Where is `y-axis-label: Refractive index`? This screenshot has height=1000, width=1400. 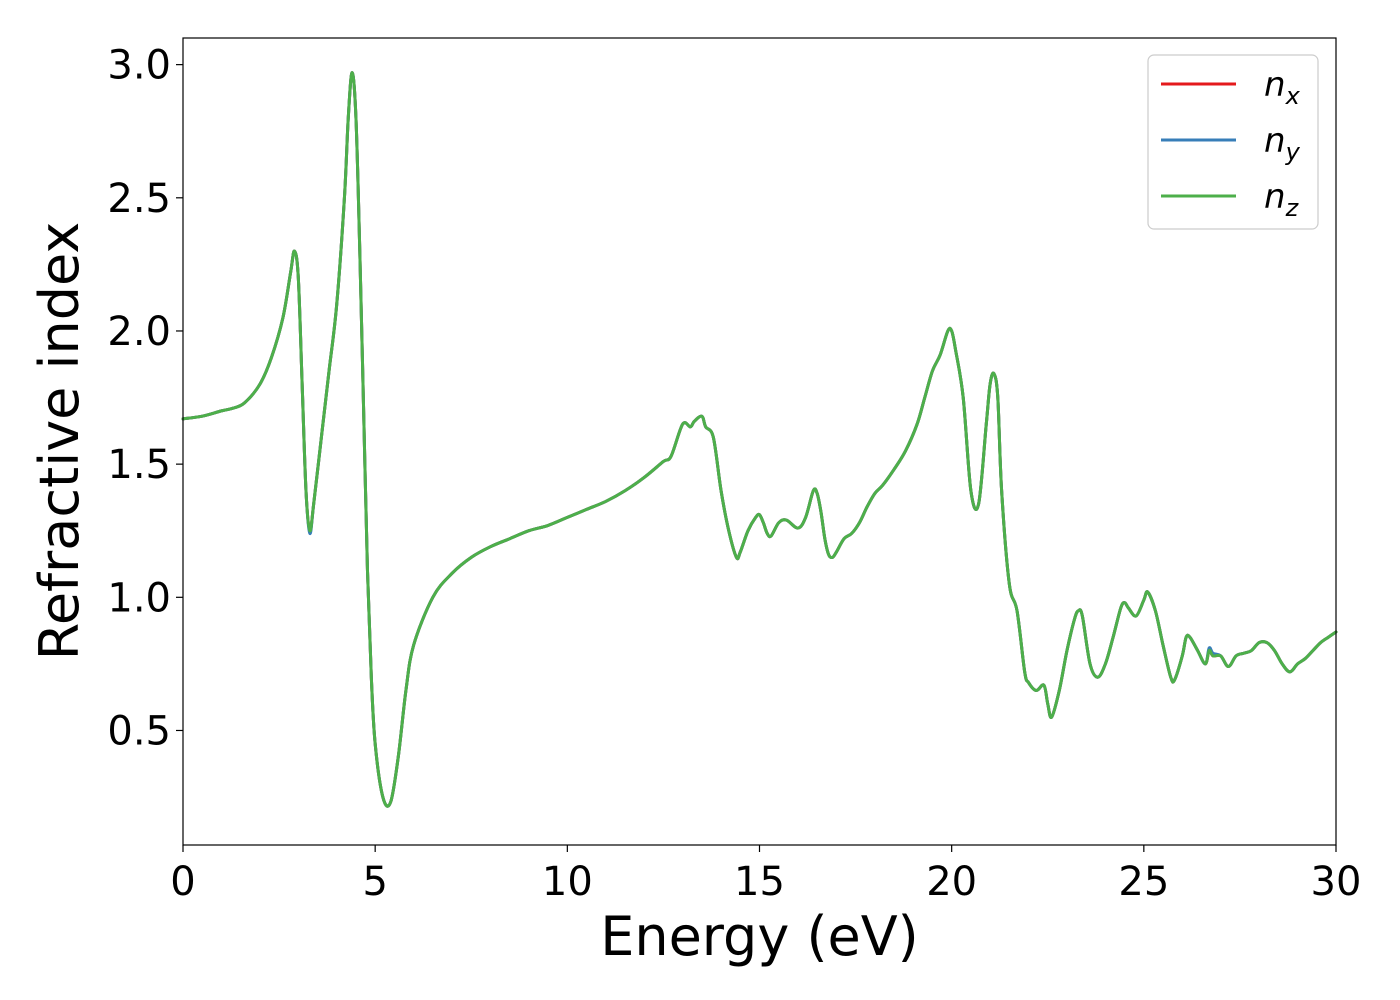 y-axis-label: Refractive index is located at coordinates (59, 441).